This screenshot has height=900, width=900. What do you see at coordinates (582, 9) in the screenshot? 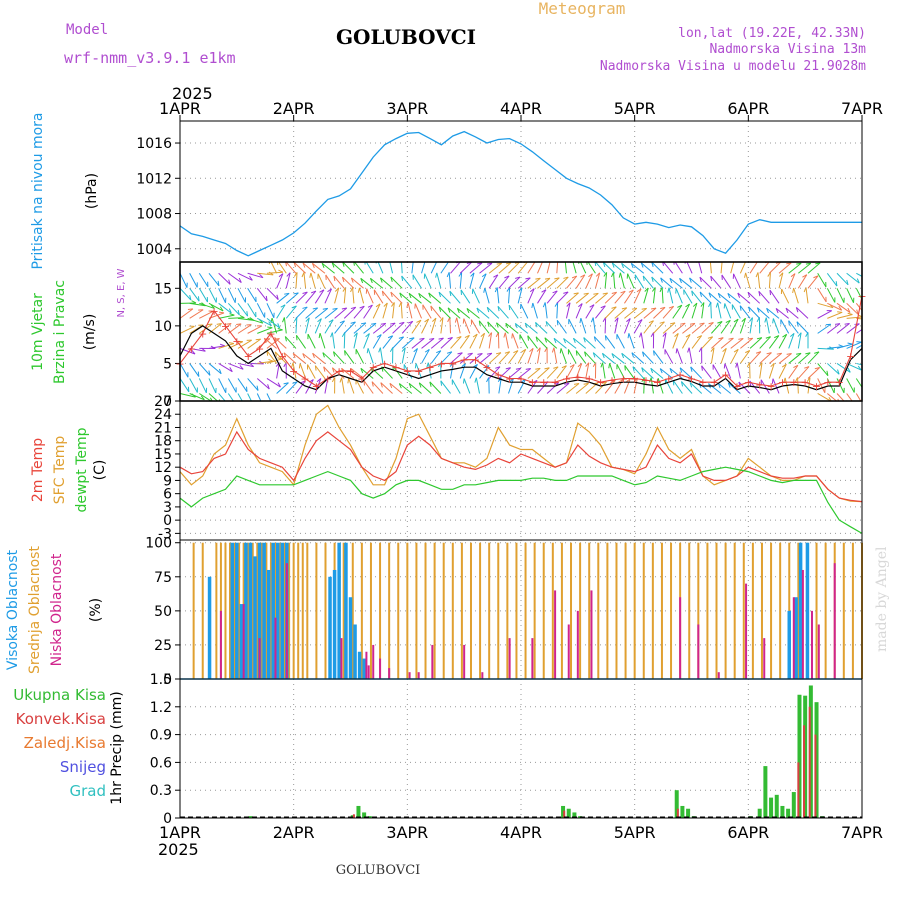
I see `chart-kind-title: Meteogram` at bounding box center [582, 9].